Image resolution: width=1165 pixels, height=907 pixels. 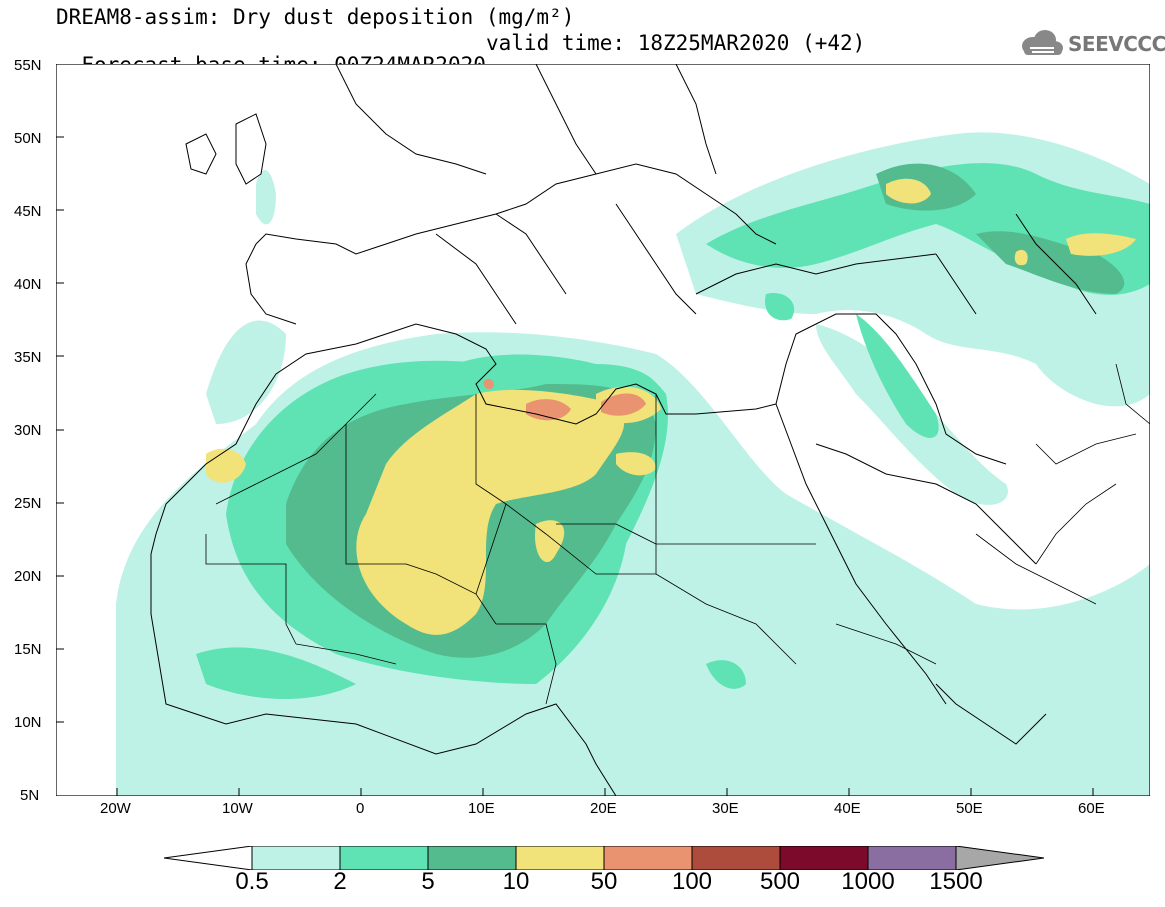 I want to click on lon-label: 20W, so click(x=115, y=808).